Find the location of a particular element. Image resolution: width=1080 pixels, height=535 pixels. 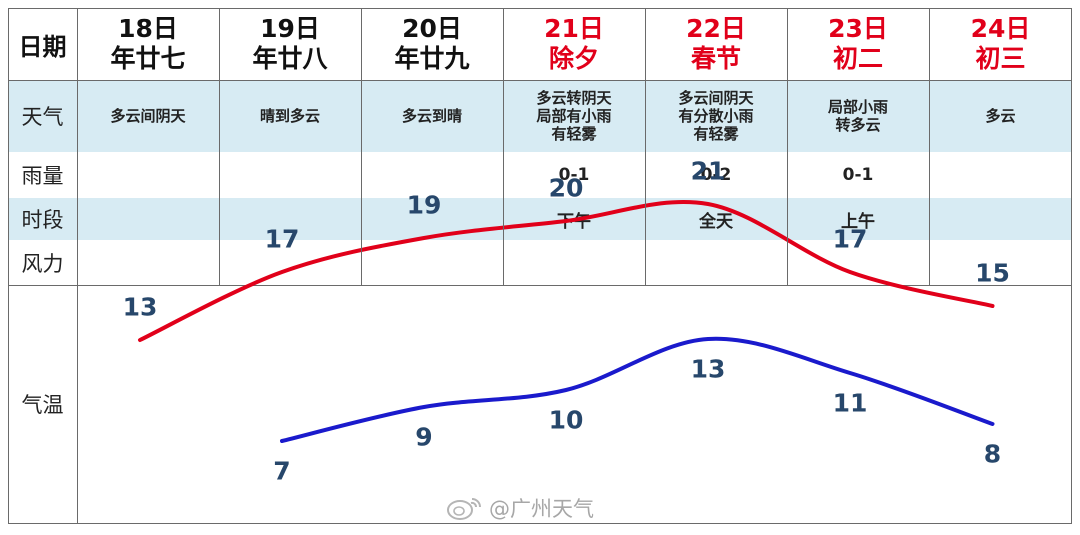

table-border-top is located at coordinates (540, 8).